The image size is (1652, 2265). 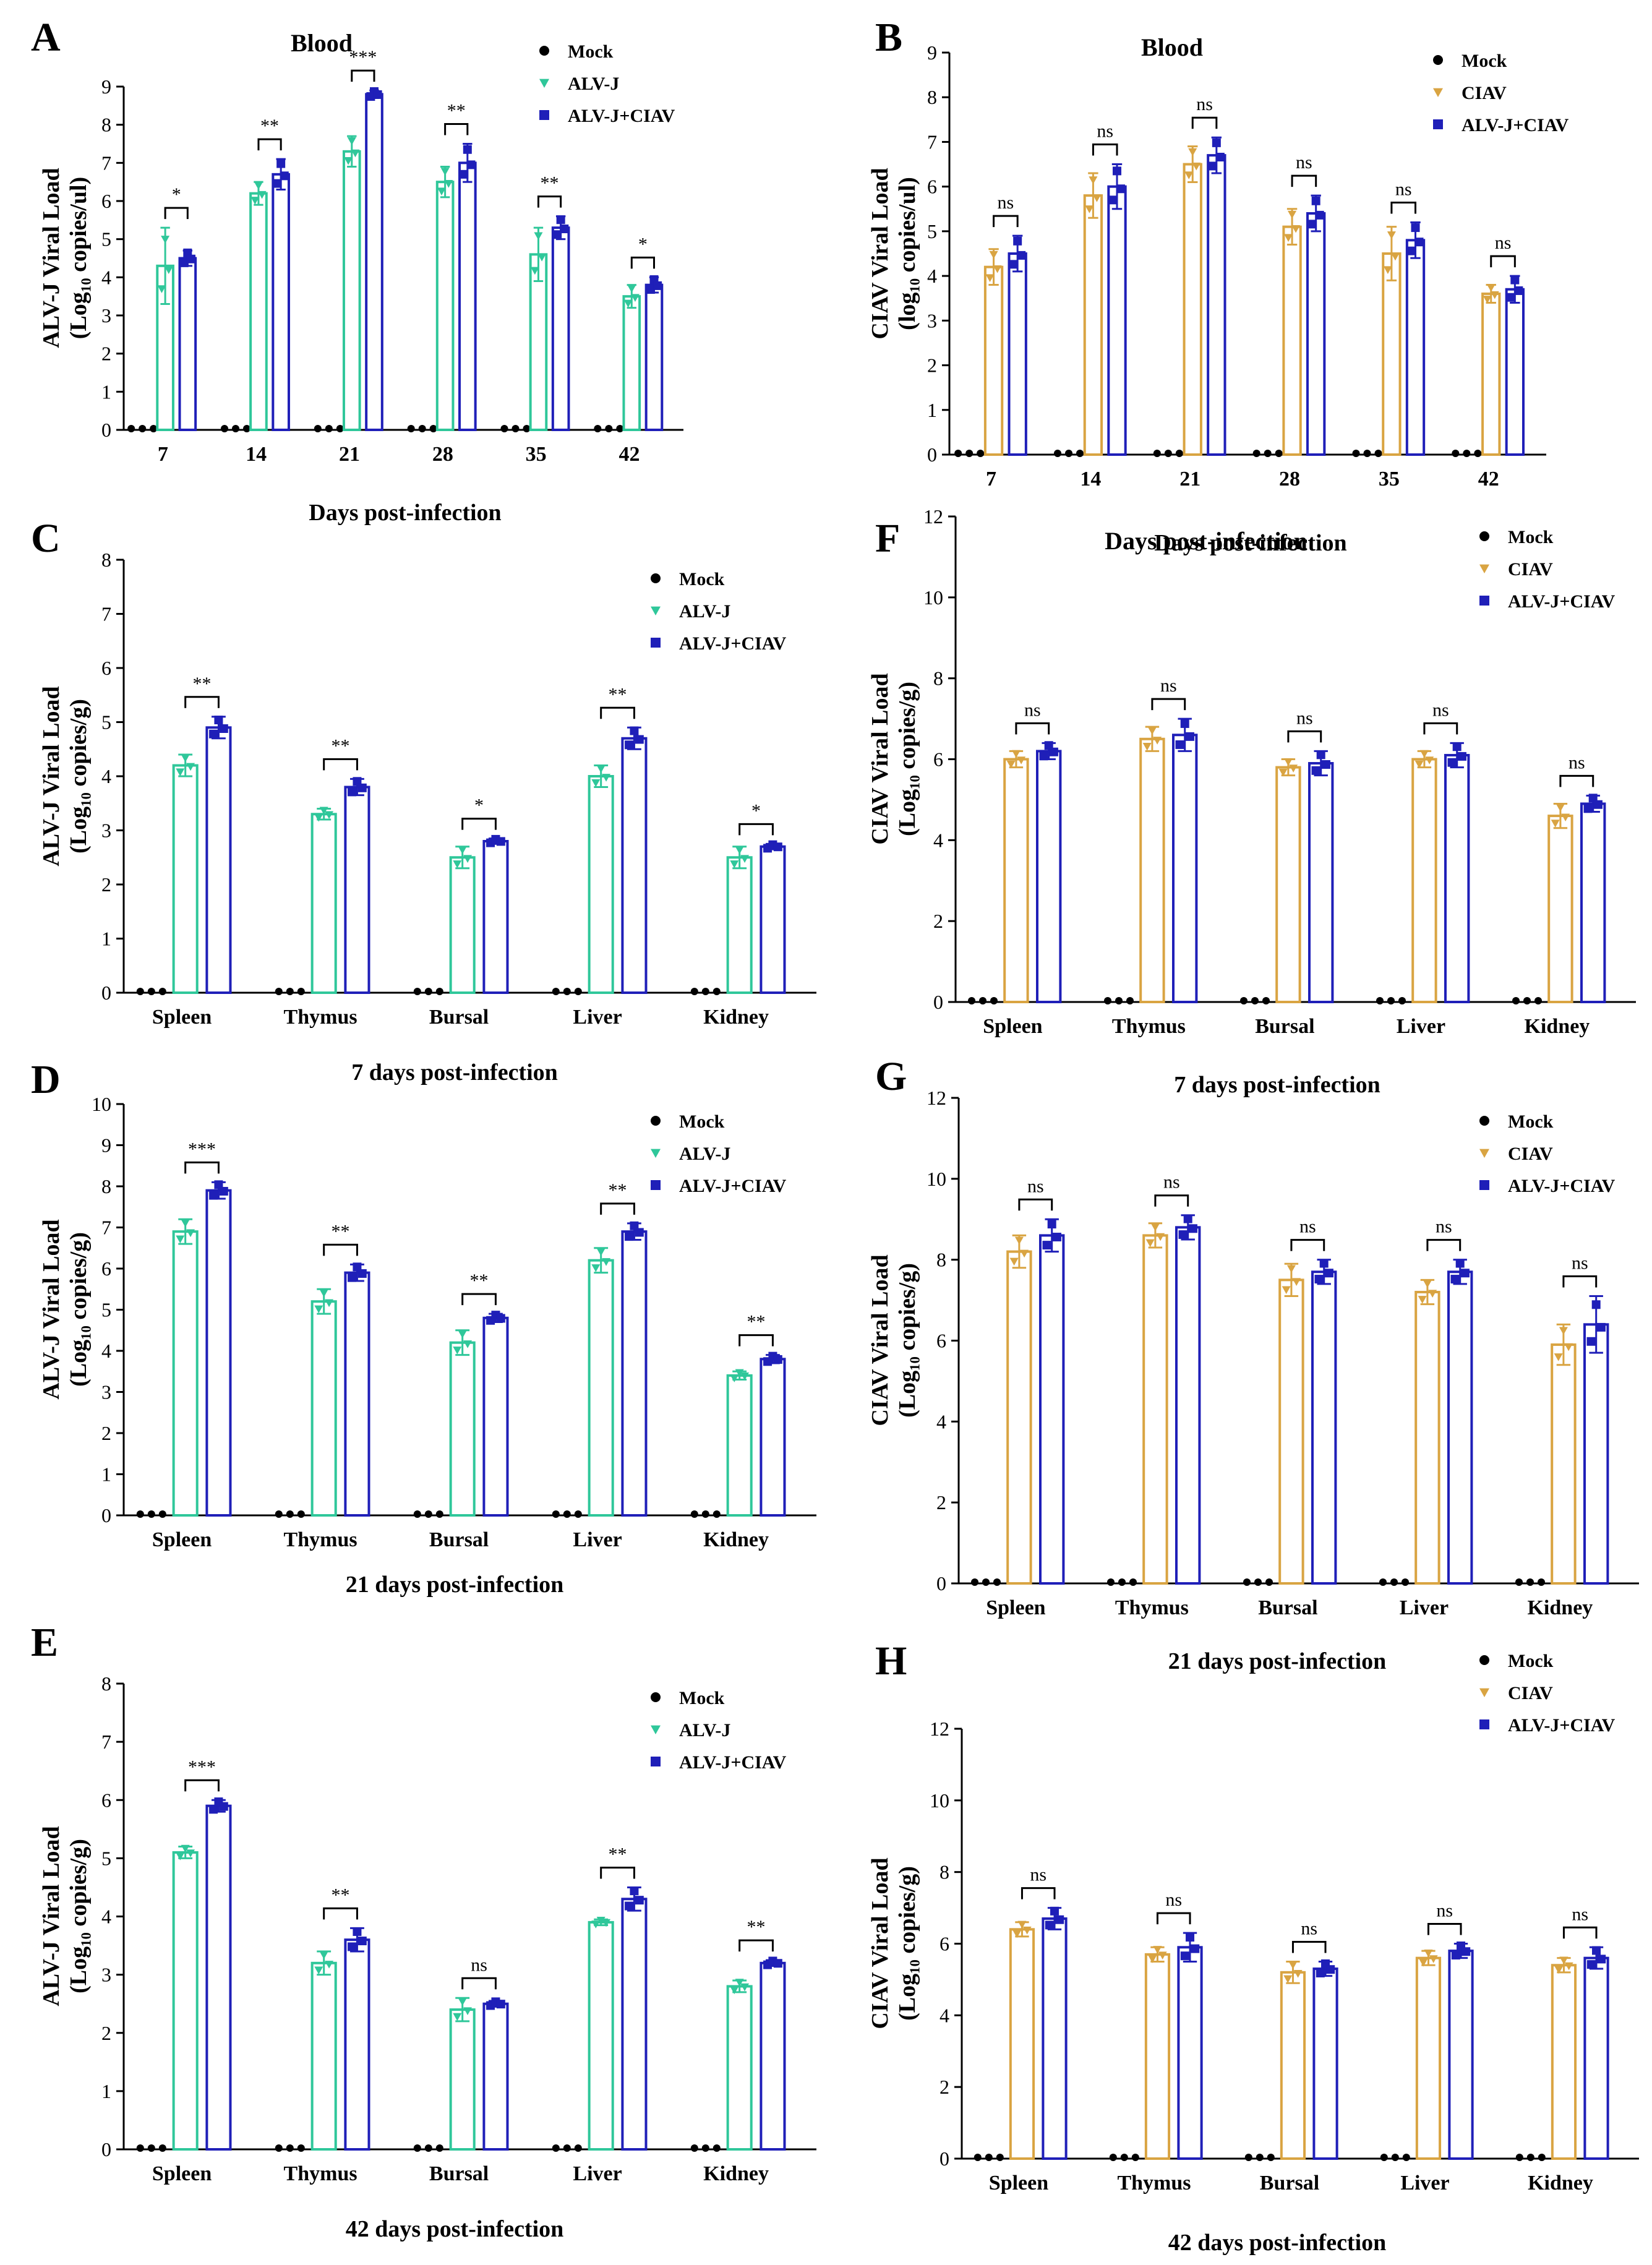 What do you see at coordinates (1287, 1608) in the screenshot?
I see `x-tick-label: Bursal` at bounding box center [1287, 1608].